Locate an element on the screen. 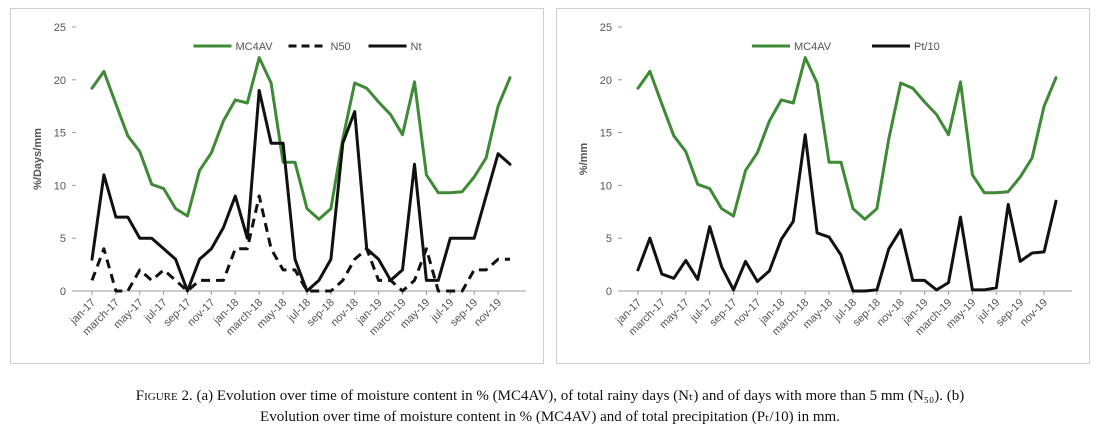  legend-label: Nt is located at coordinates (416, 47).